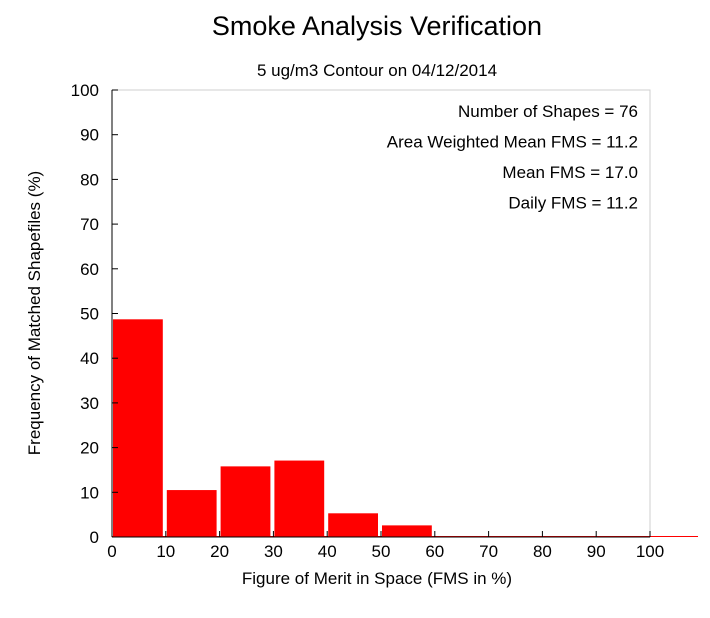 This screenshot has height=618, width=710. I want to click on x-tick-label: 60, so click(434, 551).